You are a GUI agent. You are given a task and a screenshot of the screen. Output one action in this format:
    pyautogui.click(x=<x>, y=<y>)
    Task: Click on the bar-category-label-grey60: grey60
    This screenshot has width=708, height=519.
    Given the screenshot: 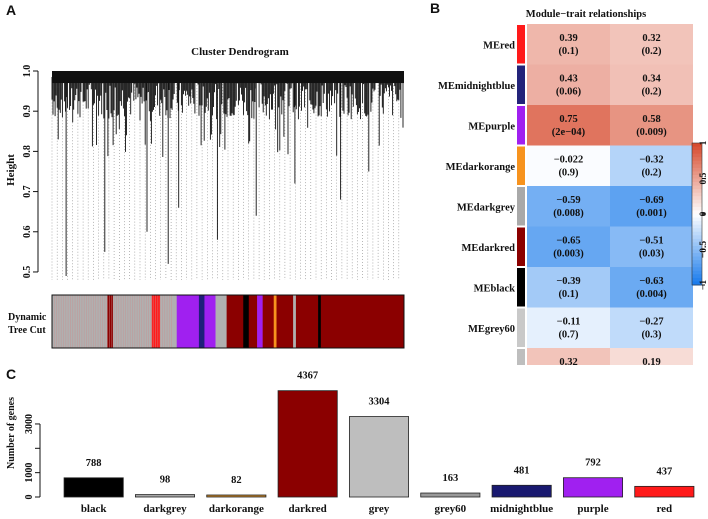 What is the action you would take?
    pyautogui.click(x=451, y=509)
    